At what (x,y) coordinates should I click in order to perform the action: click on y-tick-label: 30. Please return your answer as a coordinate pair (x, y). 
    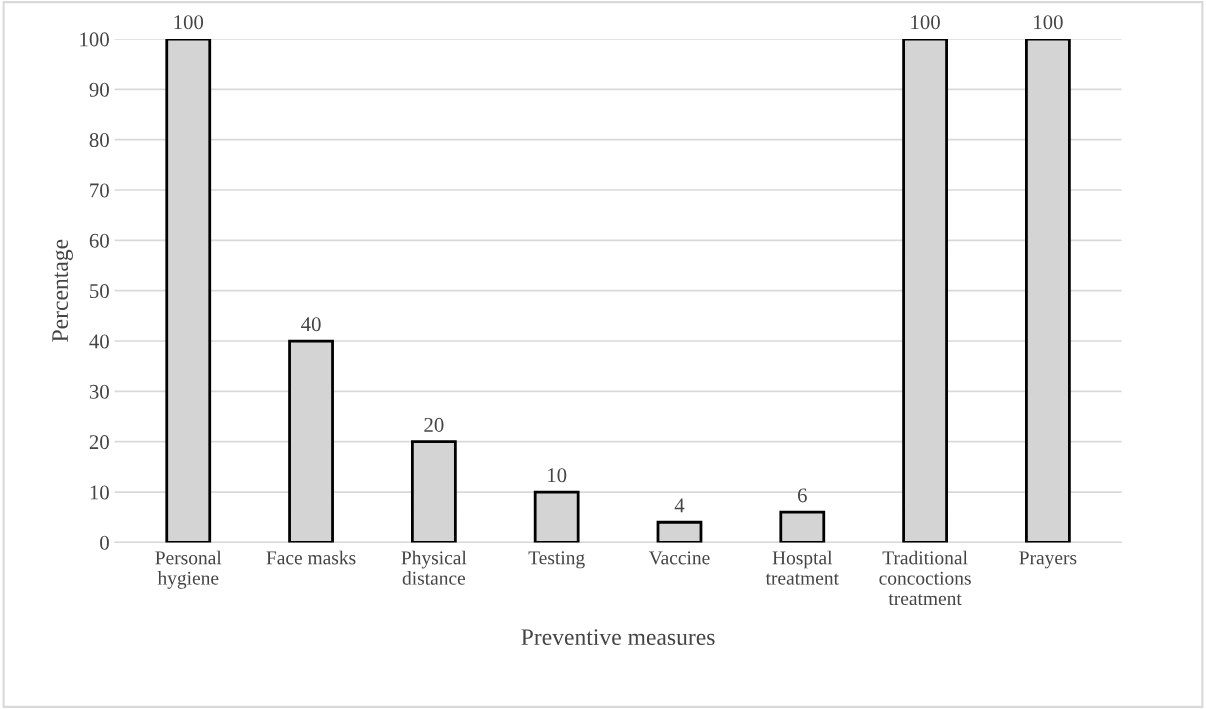
    Looking at the image, I should click on (99, 391).